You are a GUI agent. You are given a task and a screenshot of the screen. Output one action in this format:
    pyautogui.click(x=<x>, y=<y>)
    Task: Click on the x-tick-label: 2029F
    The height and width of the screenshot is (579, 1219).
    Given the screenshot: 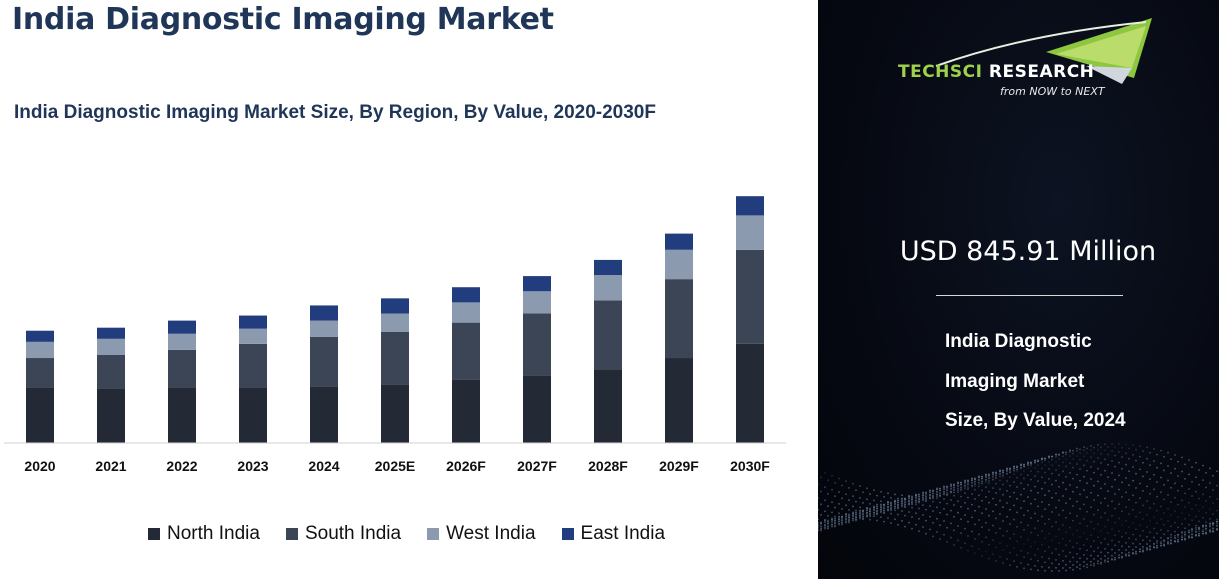 What is the action you would take?
    pyautogui.click(x=679, y=466)
    